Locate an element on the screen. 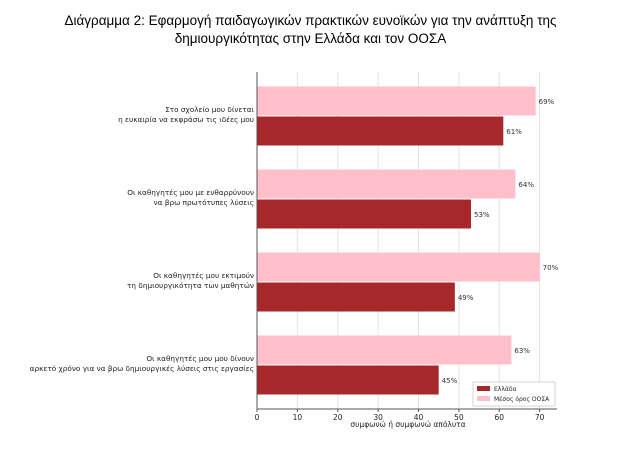 This screenshot has width=621, height=449. data-label-greece-1: 53% is located at coordinates (482, 215).